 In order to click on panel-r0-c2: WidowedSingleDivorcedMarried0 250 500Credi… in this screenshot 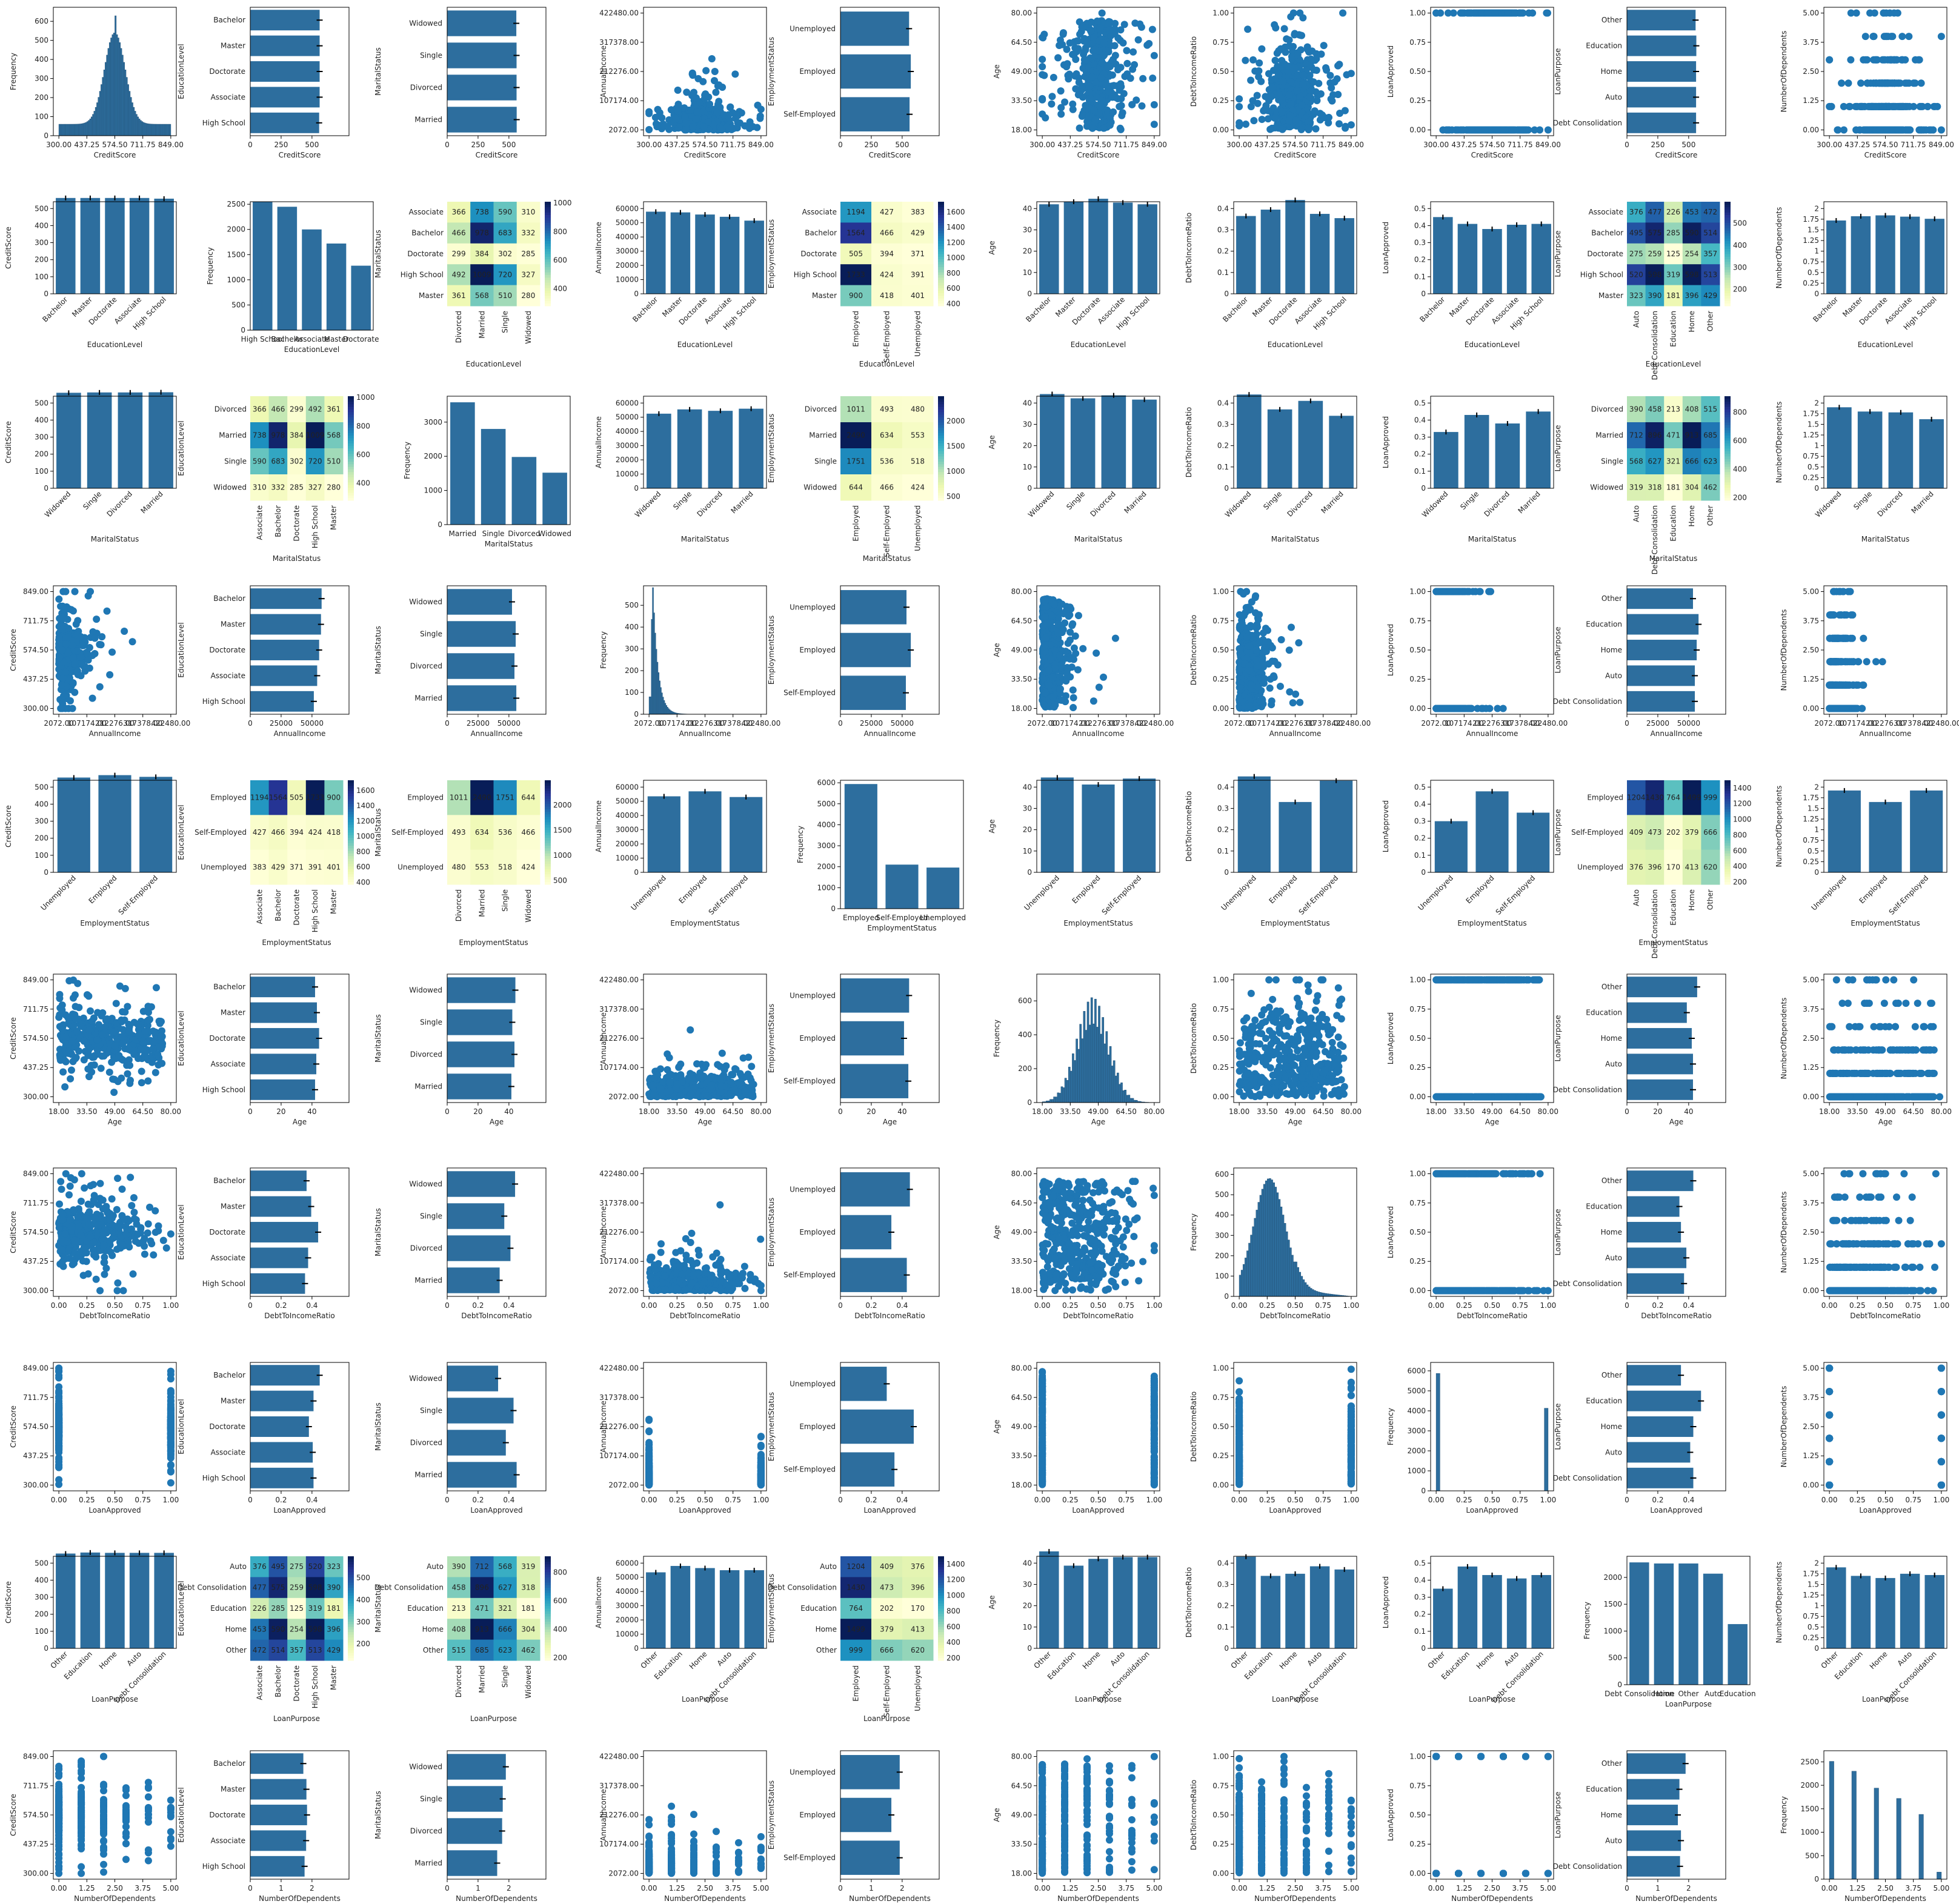, I will do `click(460, 83)`.